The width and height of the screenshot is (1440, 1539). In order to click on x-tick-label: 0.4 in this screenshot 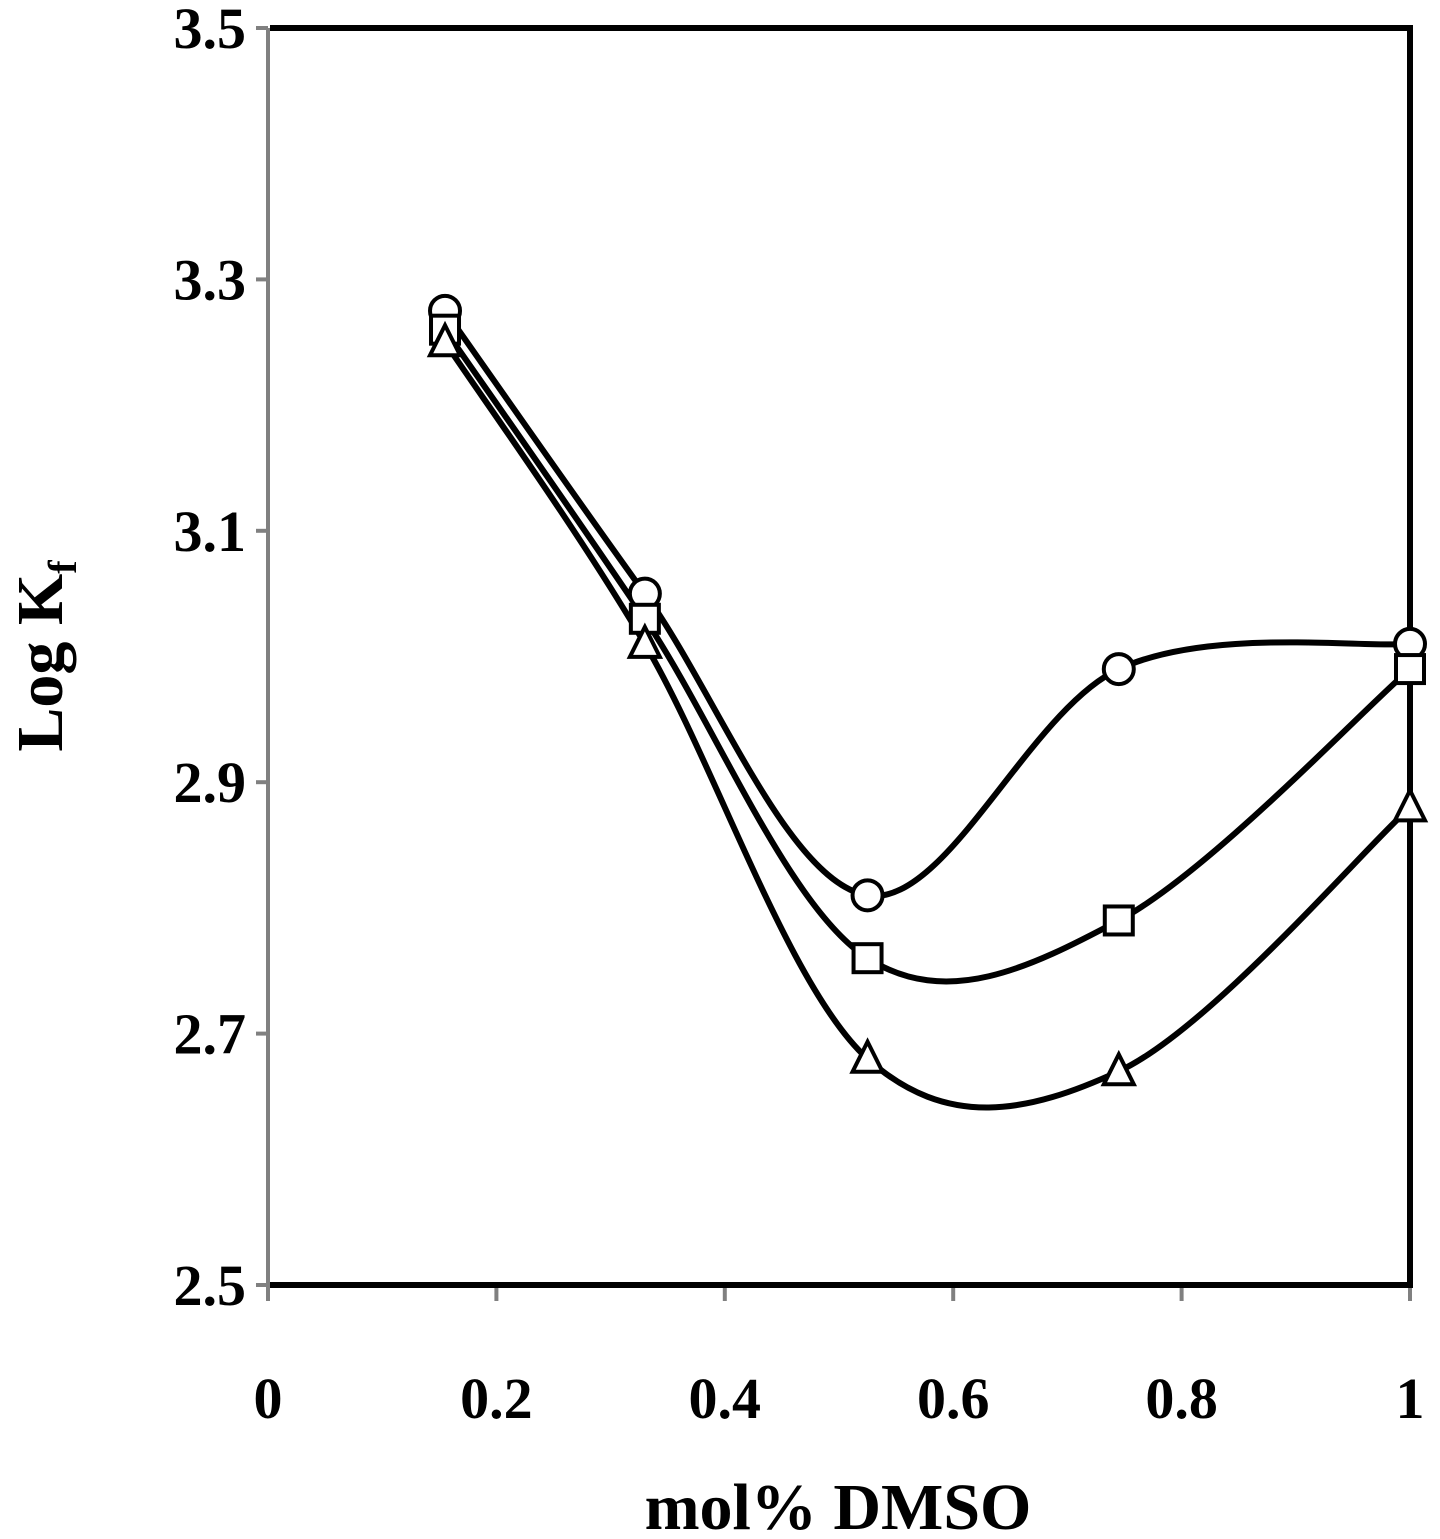, I will do `click(725, 1398)`.